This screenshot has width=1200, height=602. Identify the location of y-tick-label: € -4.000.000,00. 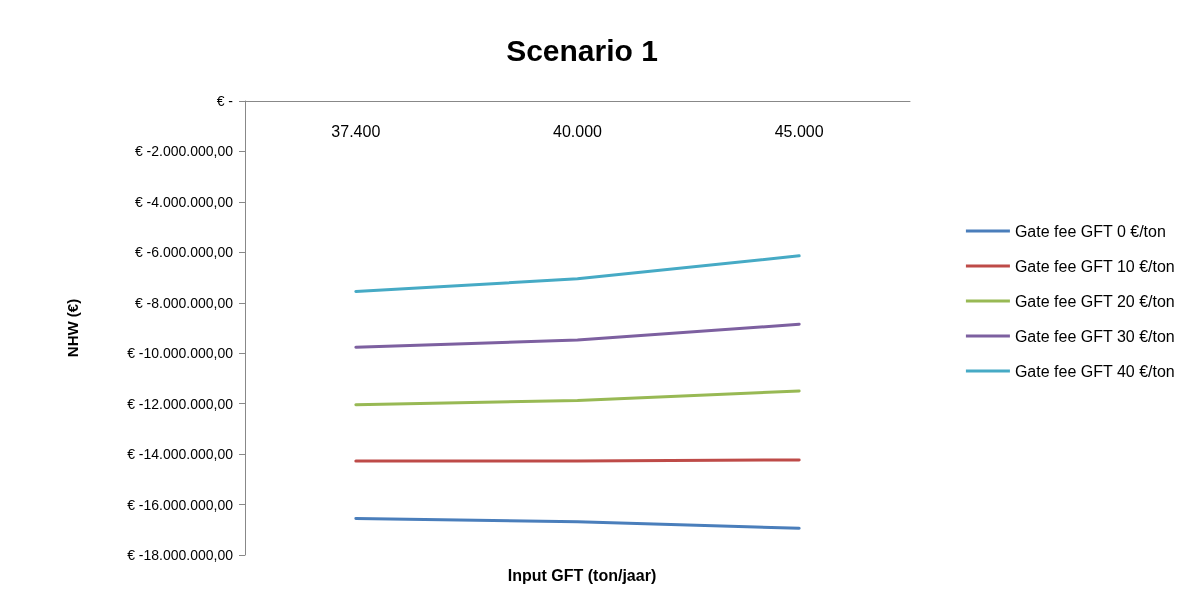
(184, 201).